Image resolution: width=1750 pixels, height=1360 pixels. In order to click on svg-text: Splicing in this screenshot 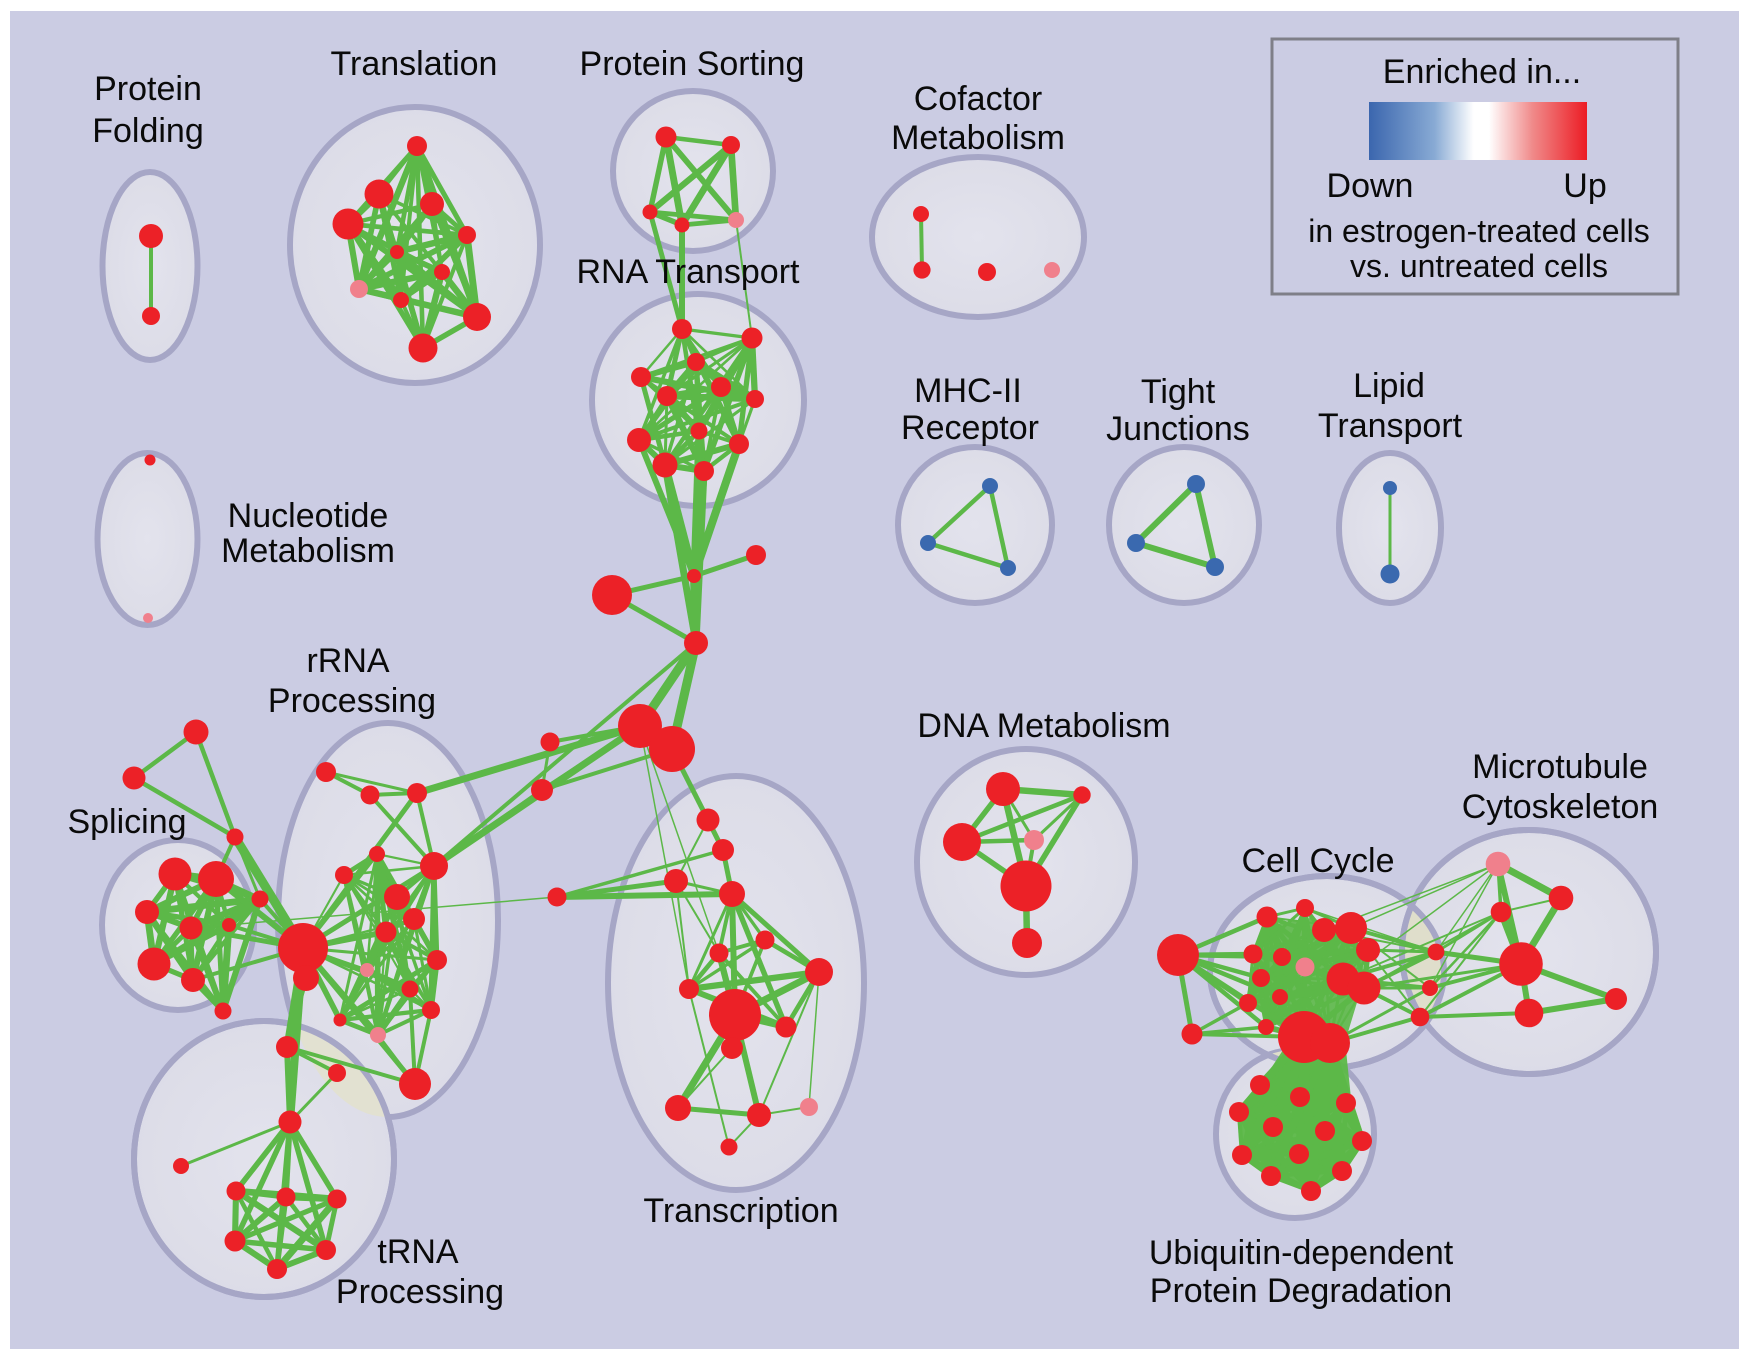, I will do `click(126, 822)`.